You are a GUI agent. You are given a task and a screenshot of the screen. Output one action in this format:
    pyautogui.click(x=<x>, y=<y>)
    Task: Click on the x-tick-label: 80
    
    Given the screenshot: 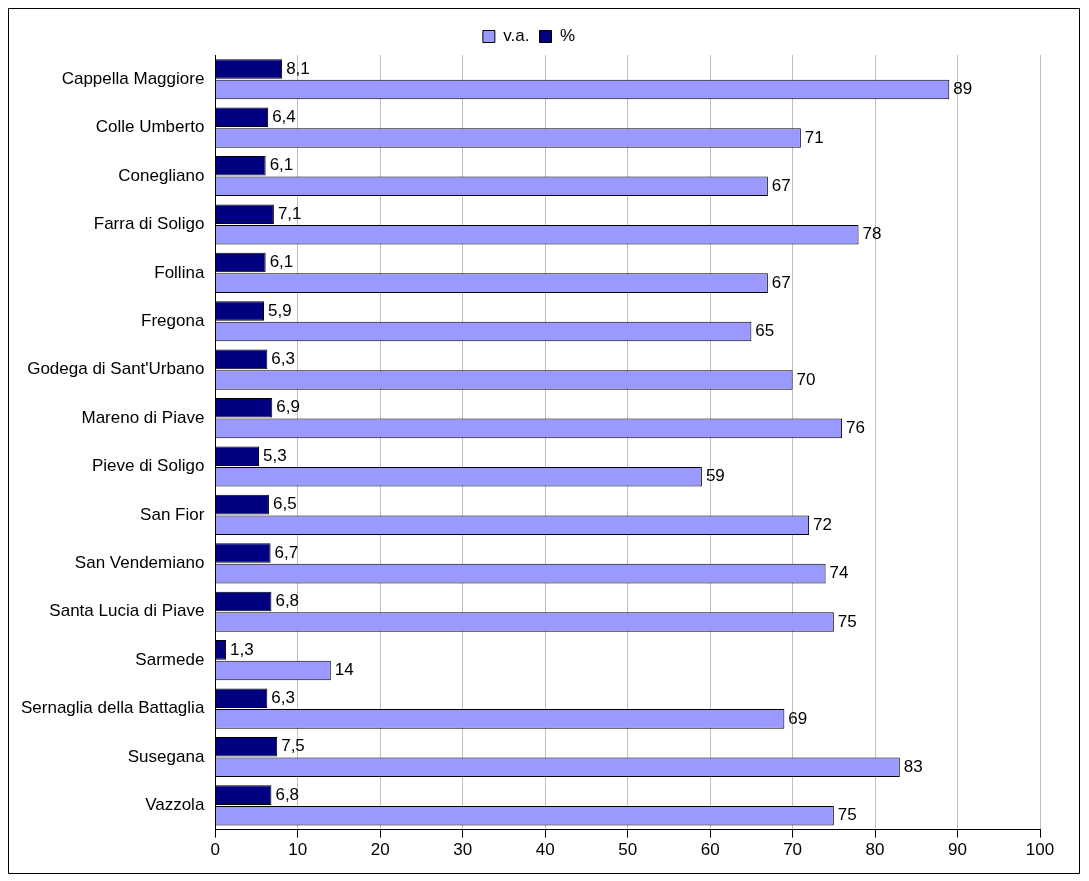 What is the action you would take?
    pyautogui.click(x=875, y=850)
    